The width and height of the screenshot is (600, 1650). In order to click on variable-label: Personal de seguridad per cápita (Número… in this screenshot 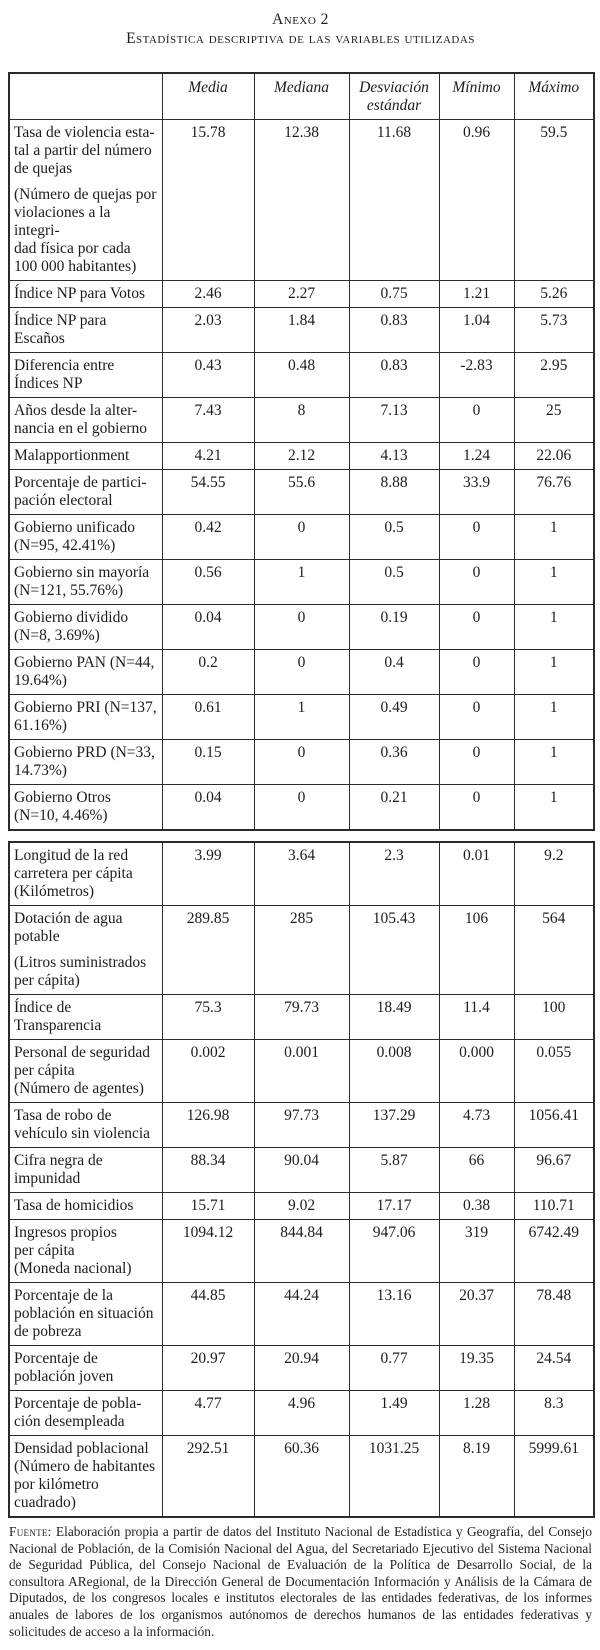, I will do `click(82, 1070)`.